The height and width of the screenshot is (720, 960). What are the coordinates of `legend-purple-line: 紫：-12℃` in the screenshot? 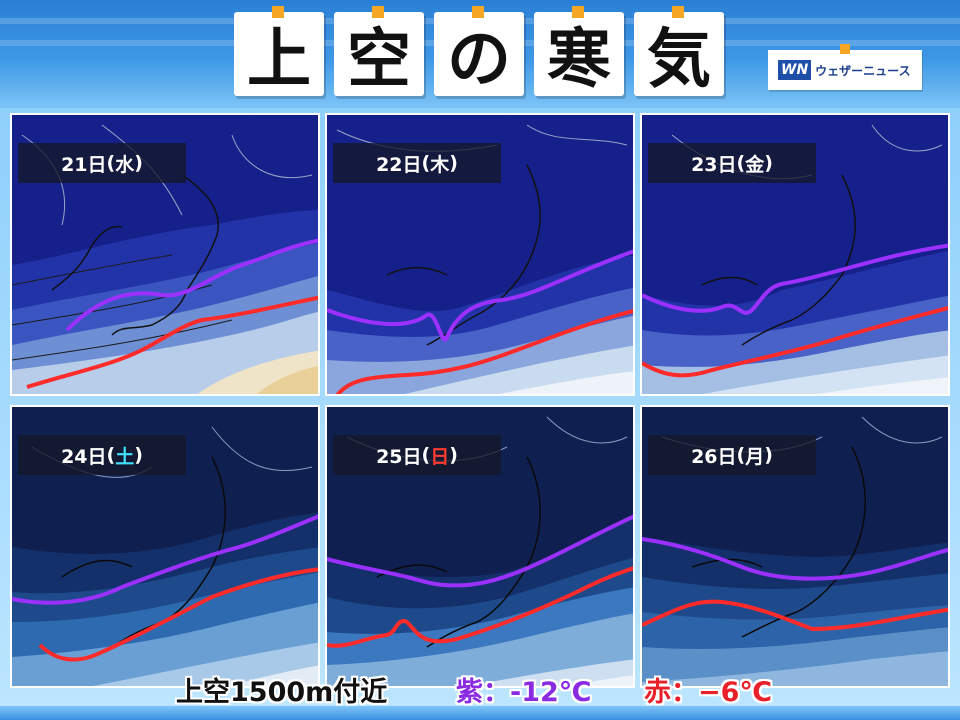 It's located at (524, 692).